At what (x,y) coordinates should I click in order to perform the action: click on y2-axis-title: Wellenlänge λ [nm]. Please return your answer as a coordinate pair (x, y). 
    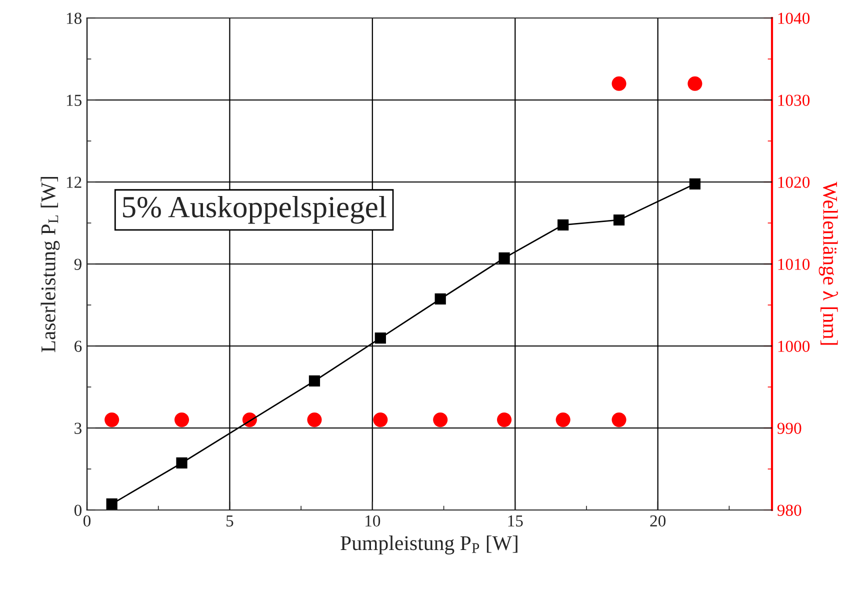
    Looking at the image, I should click on (828, 263).